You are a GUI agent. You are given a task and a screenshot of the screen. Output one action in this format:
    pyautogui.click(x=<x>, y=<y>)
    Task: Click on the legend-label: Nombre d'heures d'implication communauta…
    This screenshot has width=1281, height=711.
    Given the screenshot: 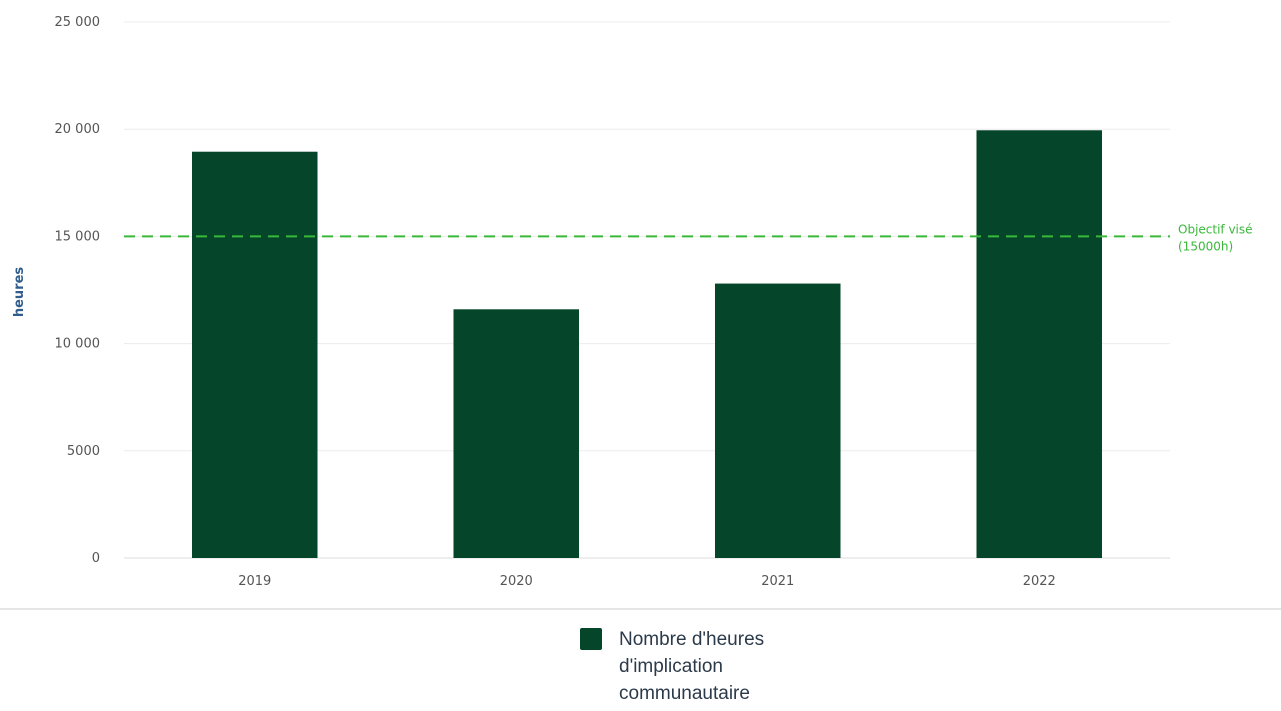 What is the action you would take?
    pyautogui.click(x=719, y=666)
    